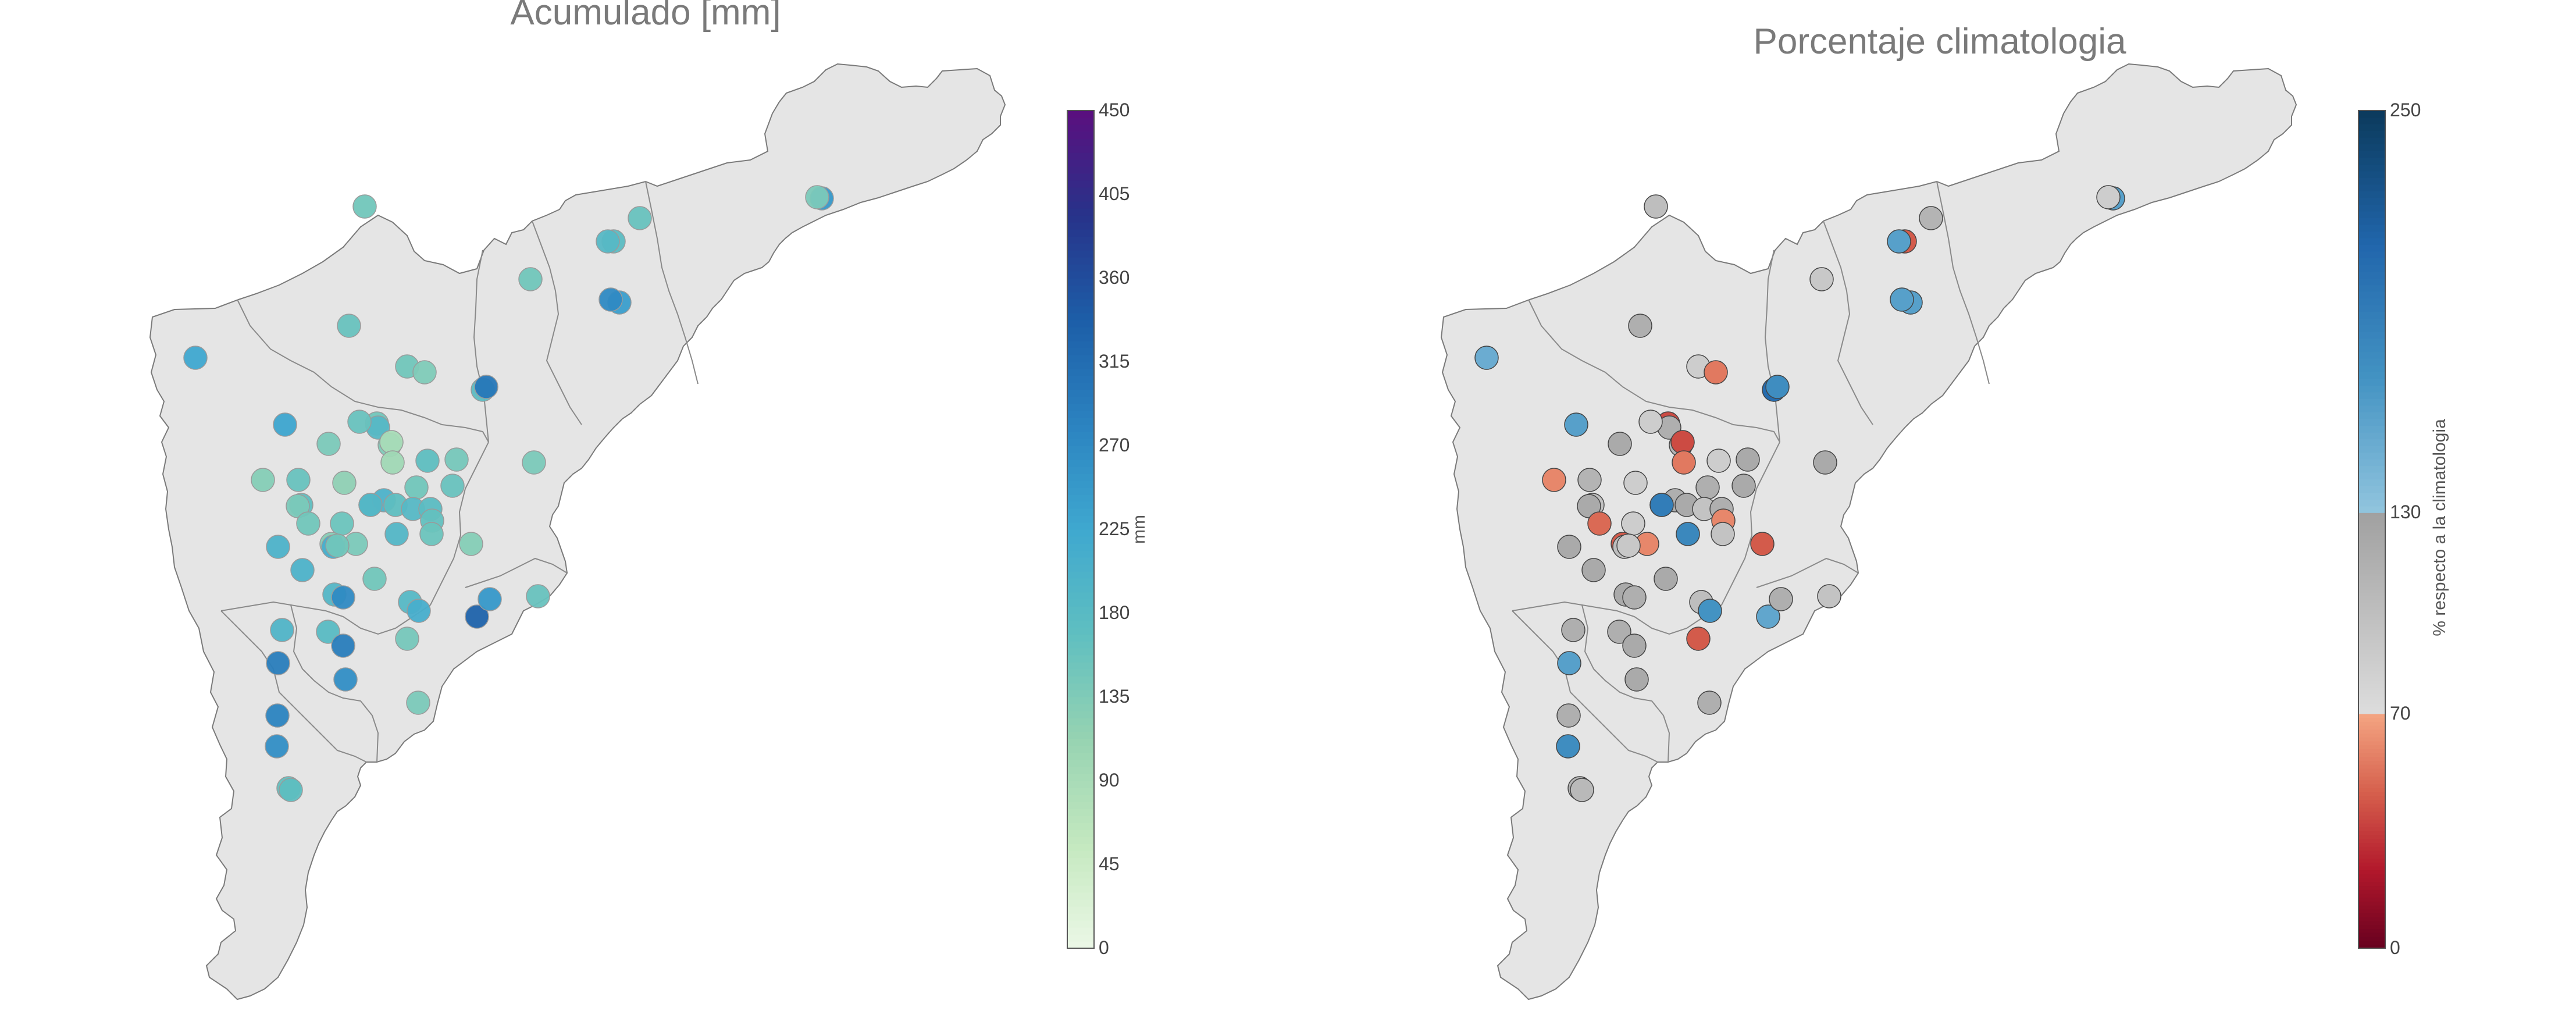 The image size is (2576, 1018). I want to click on left-colorbar-label: mm, so click(1139, 530).